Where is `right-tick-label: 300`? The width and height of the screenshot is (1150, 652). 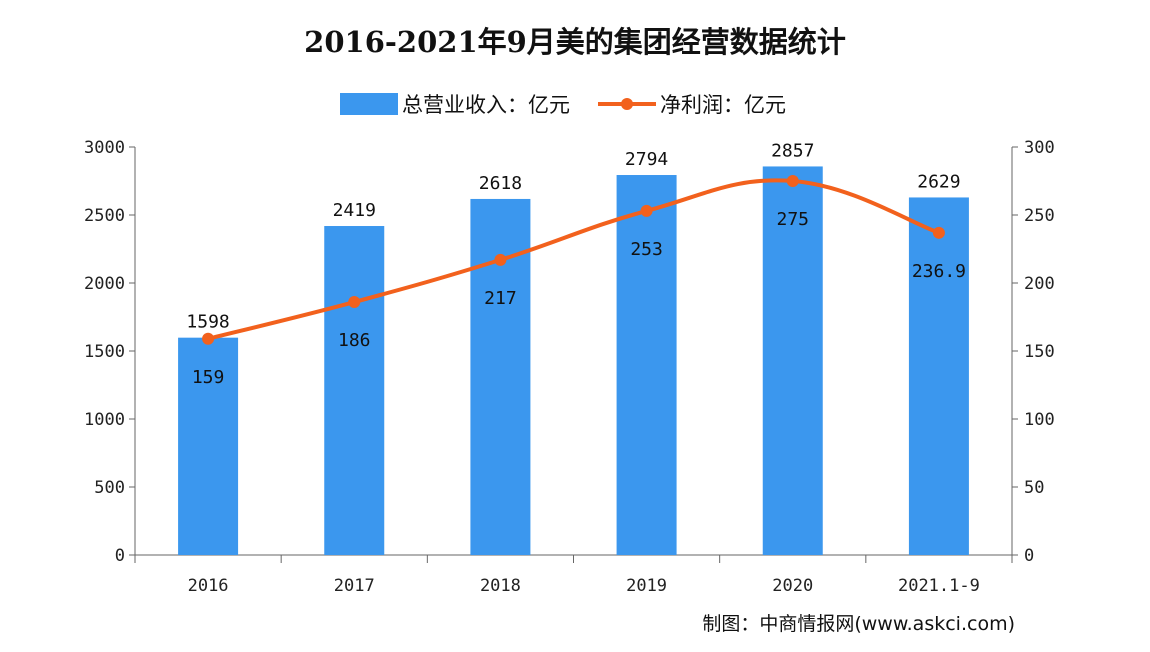 right-tick-label: 300 is located at coordinates (1039, 148).